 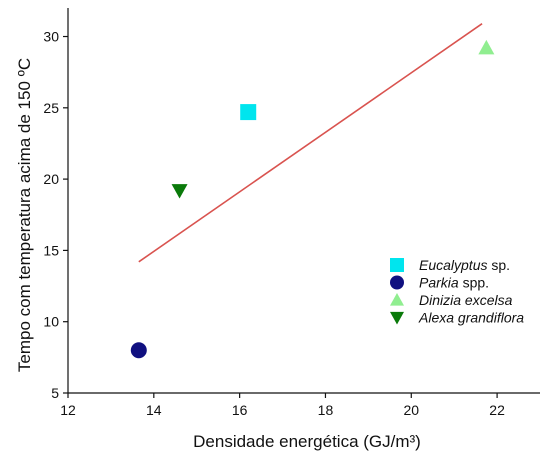 I want to click on legend-species-name: Dinizia excelsa, so click(x=466, y=300).